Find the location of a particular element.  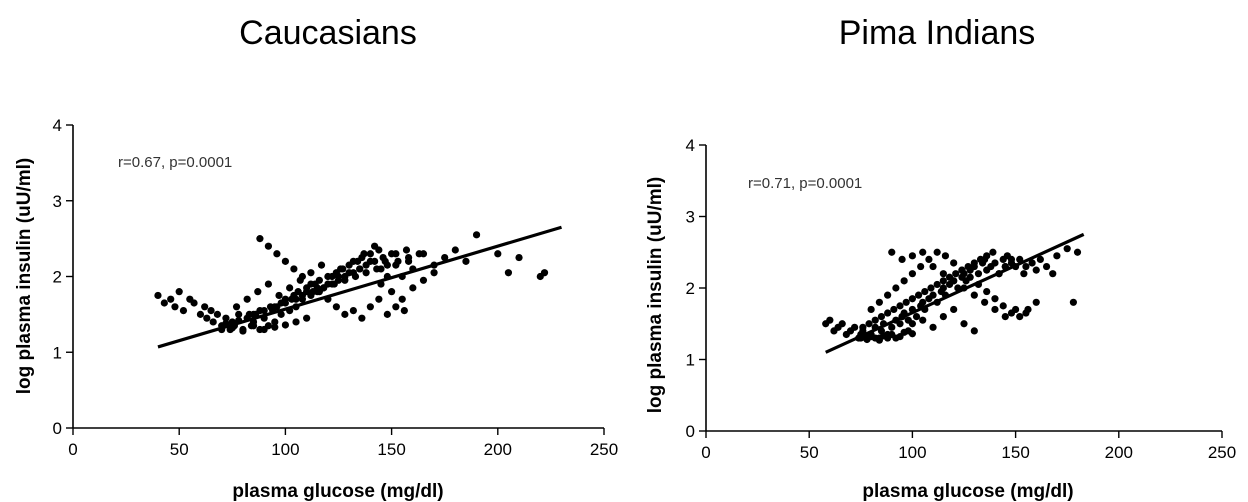

x-axis-label: plasma glucose (mg/dl) is located at coordinates (967, 491).